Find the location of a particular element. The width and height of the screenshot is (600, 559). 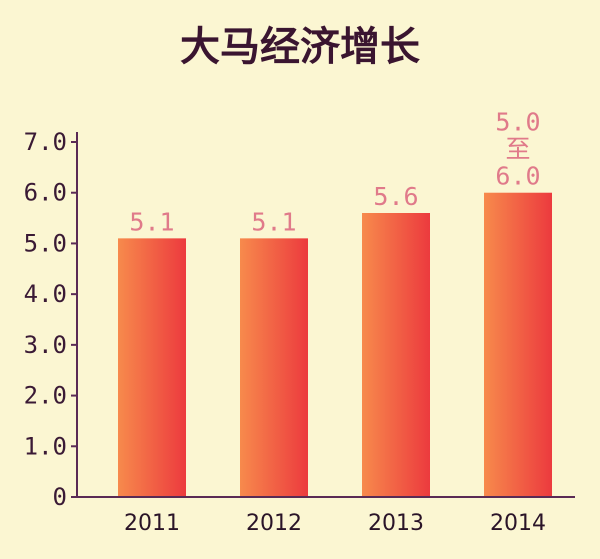

y-tick-label: 3.0 is located at coordinates (45, 345).